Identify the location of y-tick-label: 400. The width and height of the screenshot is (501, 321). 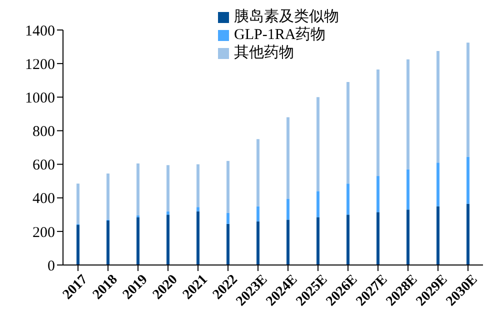
(43, 199).